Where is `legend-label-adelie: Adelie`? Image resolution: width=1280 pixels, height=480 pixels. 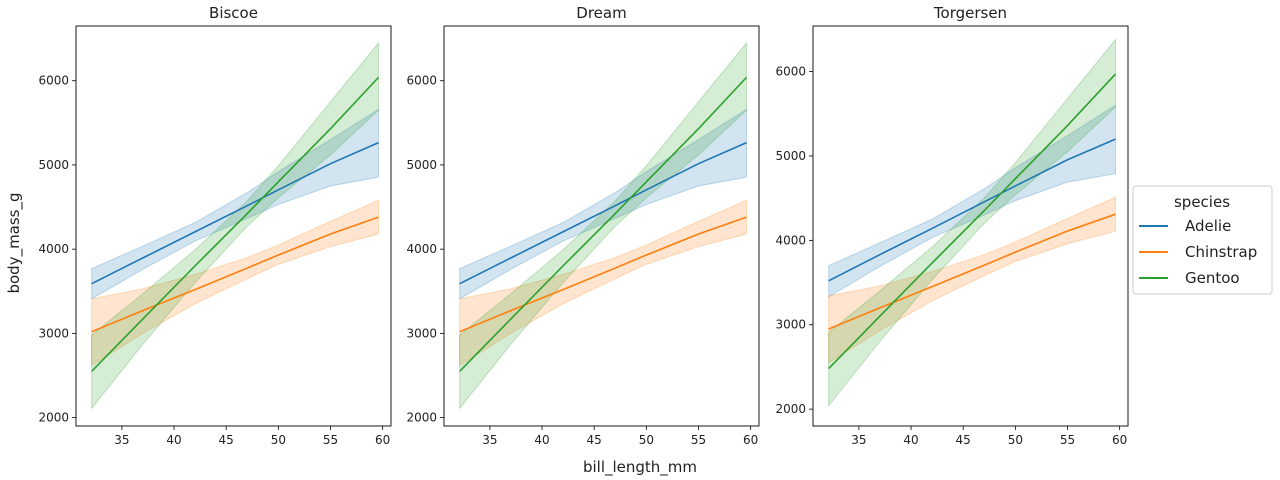 legend-label-adelie: Adelie is located at coordinates (1208, 226).